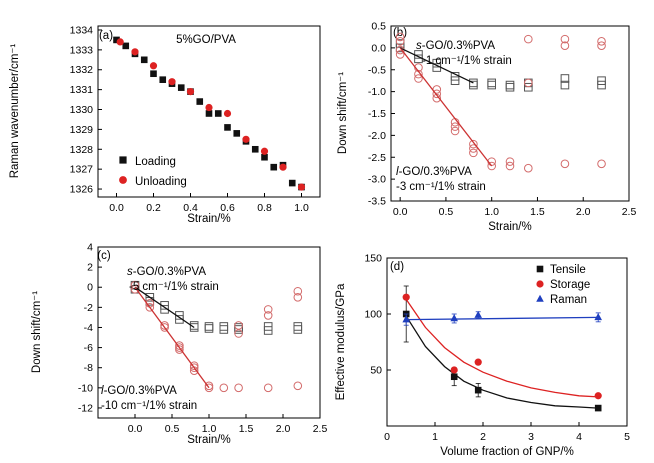  I want to click on x-tick-label: 0, so click(387, 437).